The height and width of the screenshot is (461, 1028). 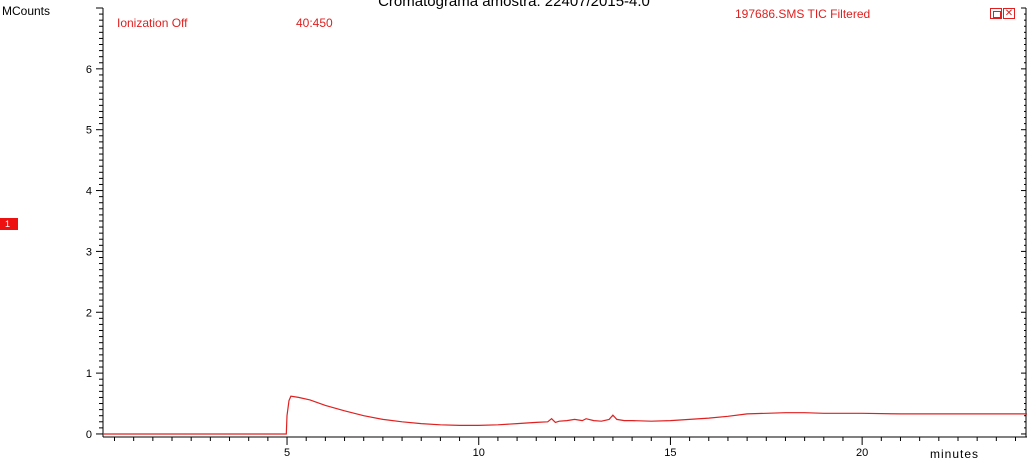 What do you see at coordinates (565, 415) in the screenshot?
I see `tic-trace-line` at bounding box center [565, 415].